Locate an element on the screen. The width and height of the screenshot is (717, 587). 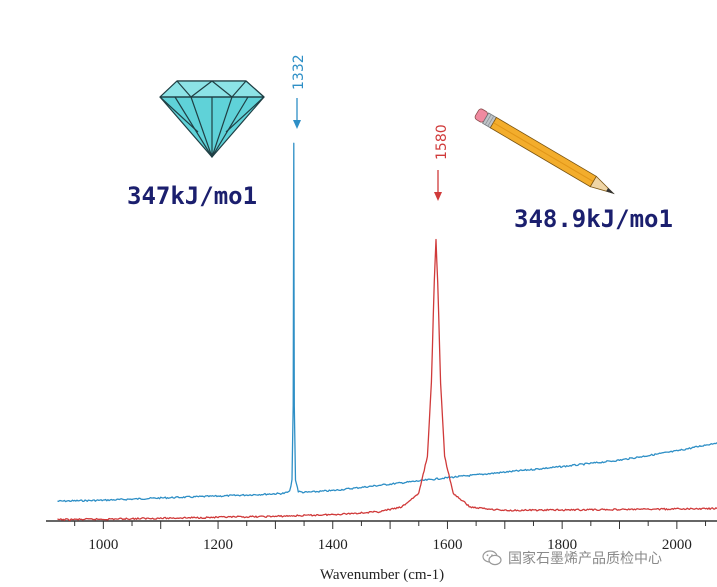
diamond-bond-energy: 347kJ/mo1 is located at coordinates (192, 196).